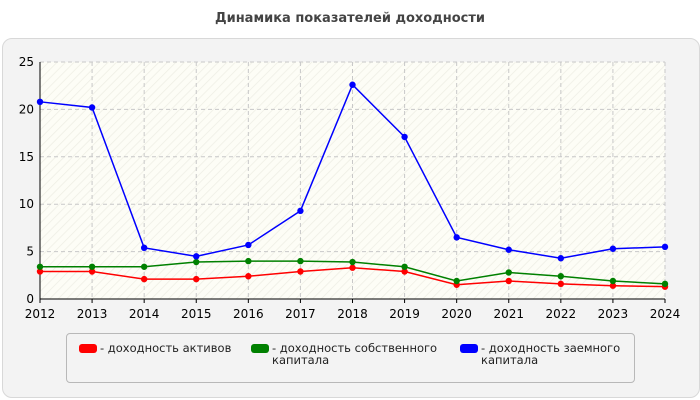  What do you see at coordinates (551, 354) in the screenshot?
I see `legend-label-debt: - доходность заемного капитала` at bounding box center [551, 354].